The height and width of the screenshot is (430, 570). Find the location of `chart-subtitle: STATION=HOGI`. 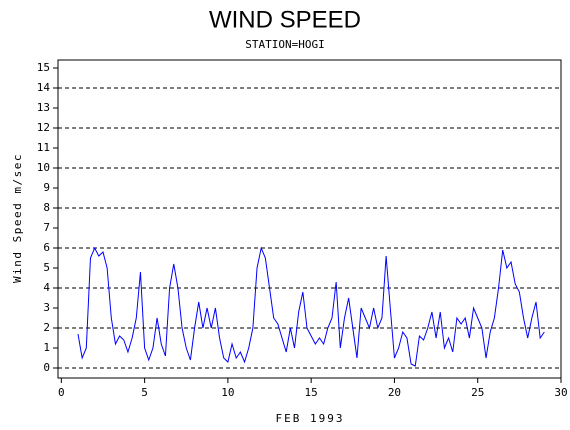

chart-subtitle: STATION=HOGI is located at coordinates (284, 44).